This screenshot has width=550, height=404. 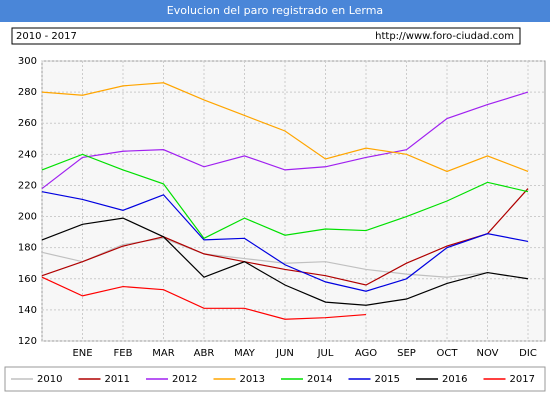 I want to click on x-tick-label: AGO, so click(x=366, y=353).